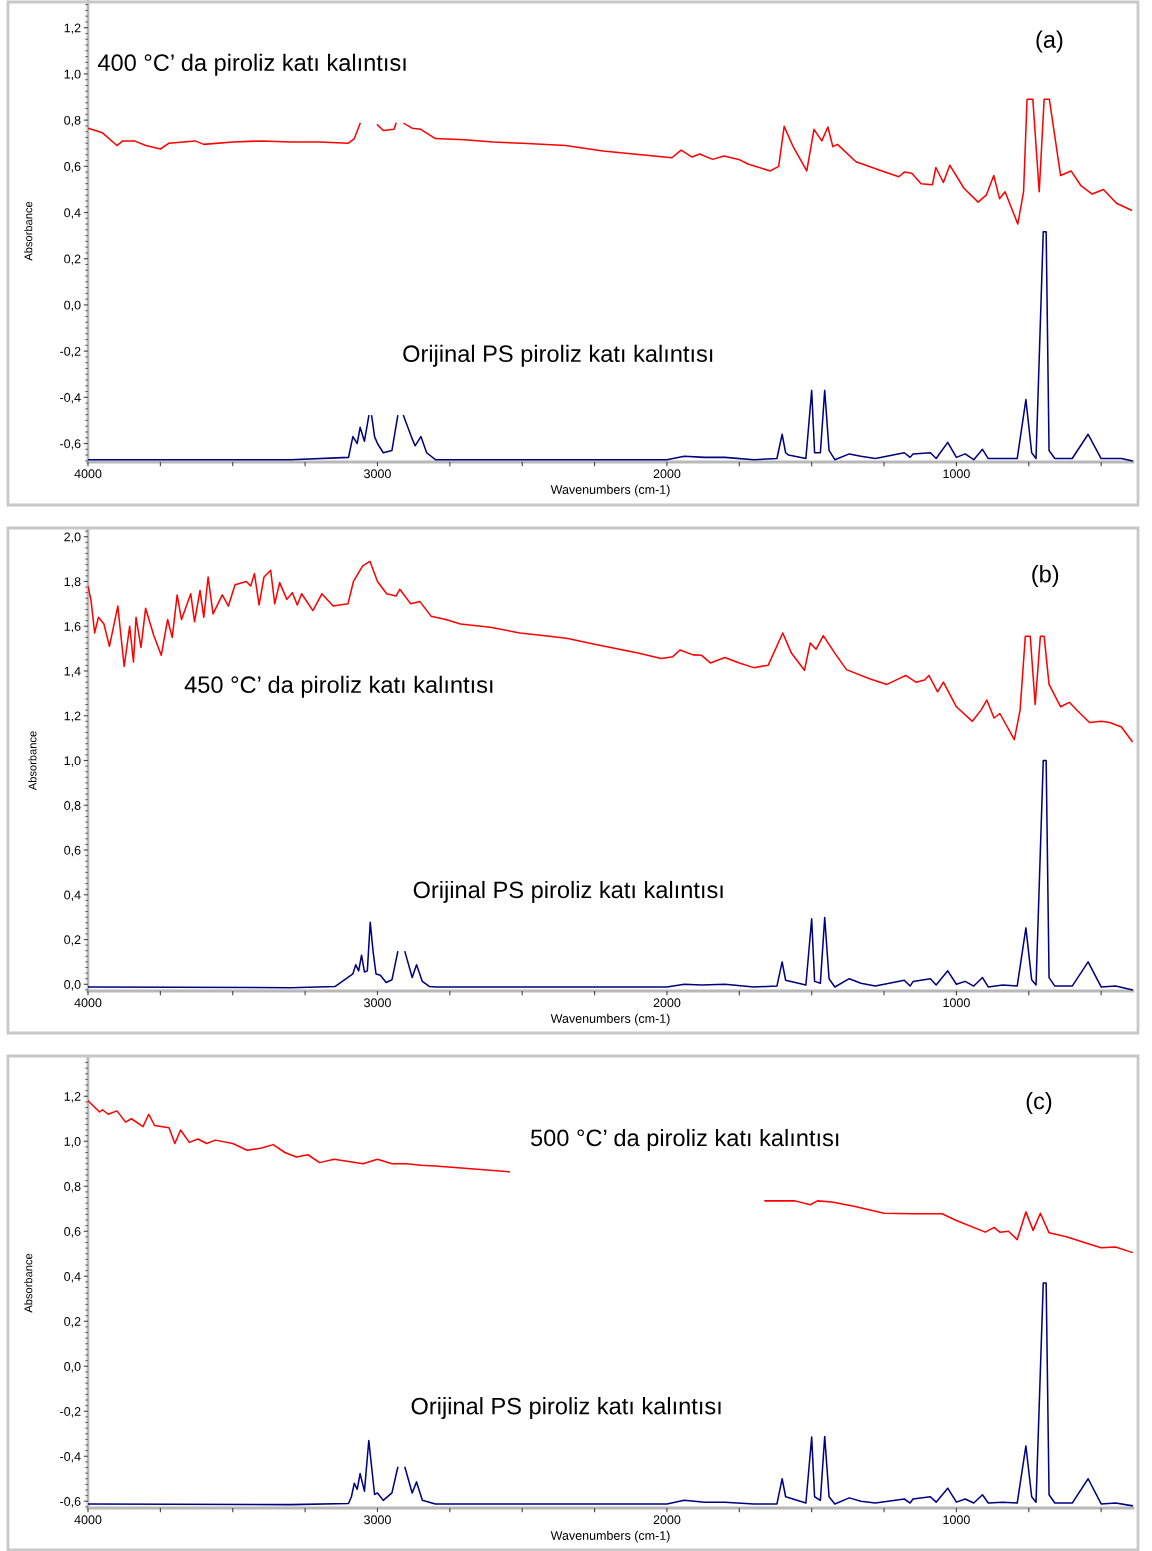  What do you see at coordinates (1049, 41) in the screenshot?
I see `annotation: (a)` at bounding box center [1049, 41].